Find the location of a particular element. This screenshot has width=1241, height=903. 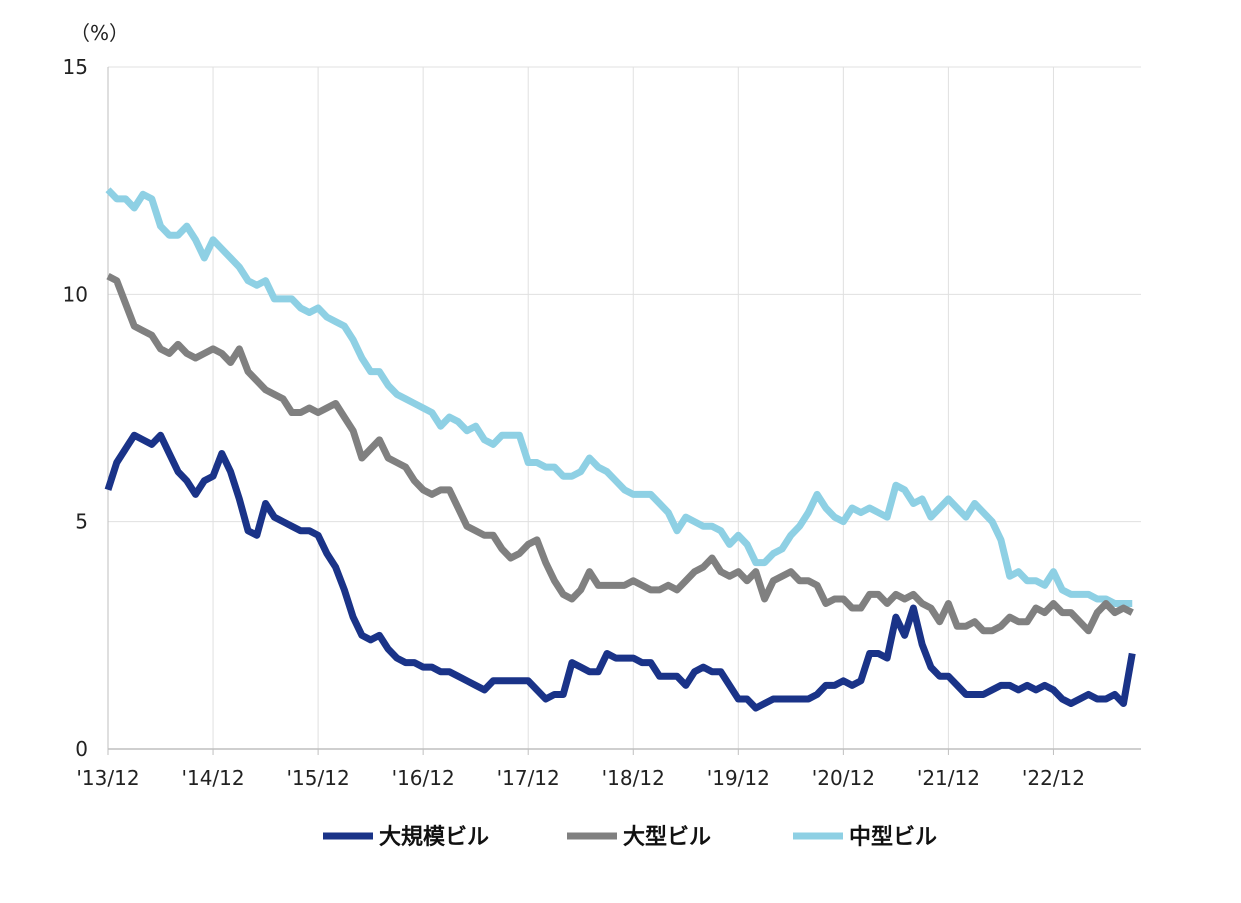

x-tick-label: '21/12 is located at coordinates (948, 778).